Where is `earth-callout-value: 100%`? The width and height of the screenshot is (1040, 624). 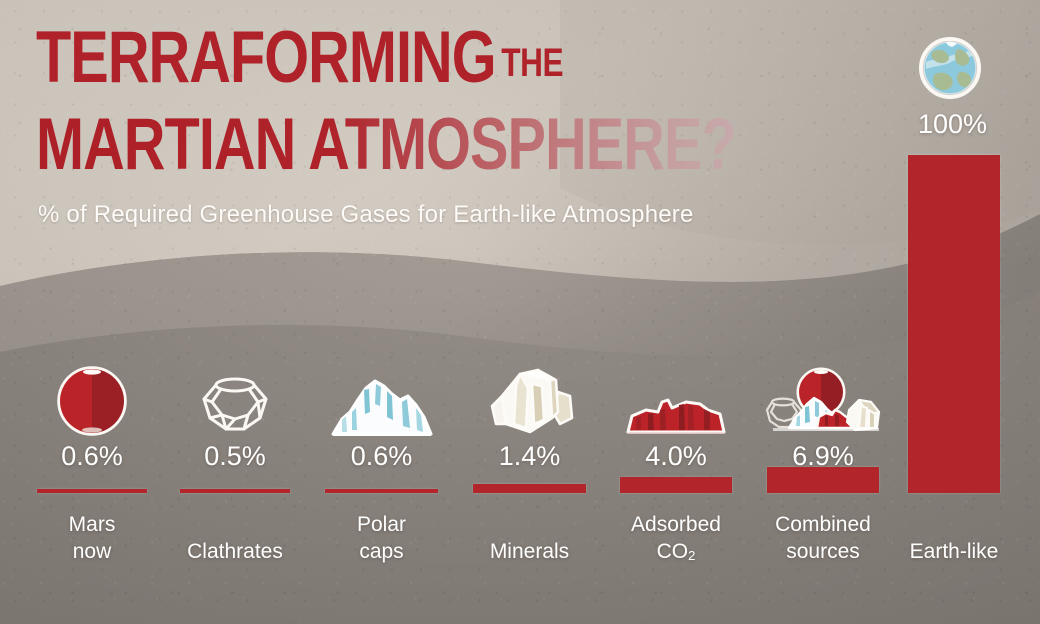
earth-callout-value: 100% is located at coordinates (953, 124).